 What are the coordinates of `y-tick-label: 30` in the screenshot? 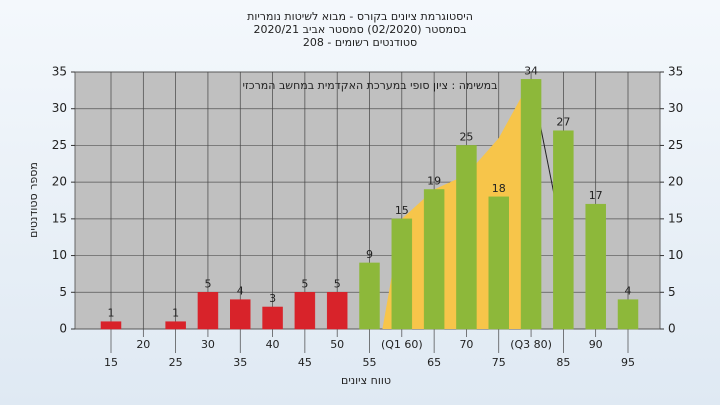 It's located at (59, 108).